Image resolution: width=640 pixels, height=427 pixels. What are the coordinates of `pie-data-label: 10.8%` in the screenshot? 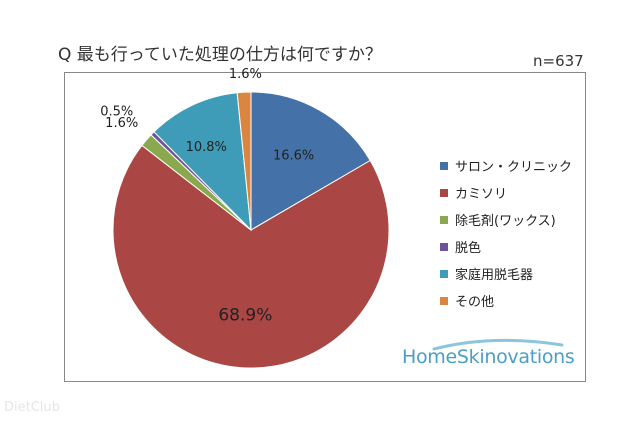 It's located at (206, 147).